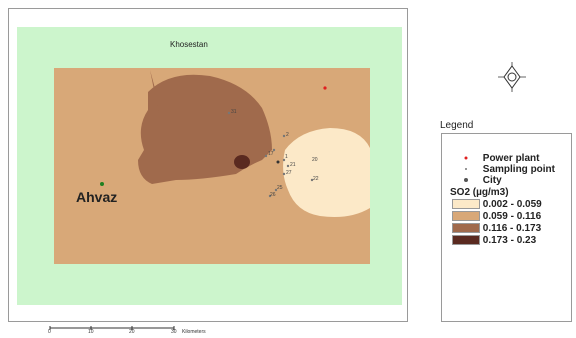 This screenshot has height=338, width=576. What do you see at coordinates (97, 197) in the screenshot?
I see `city-label: Ahvaz` at bounding box center [97, 197].